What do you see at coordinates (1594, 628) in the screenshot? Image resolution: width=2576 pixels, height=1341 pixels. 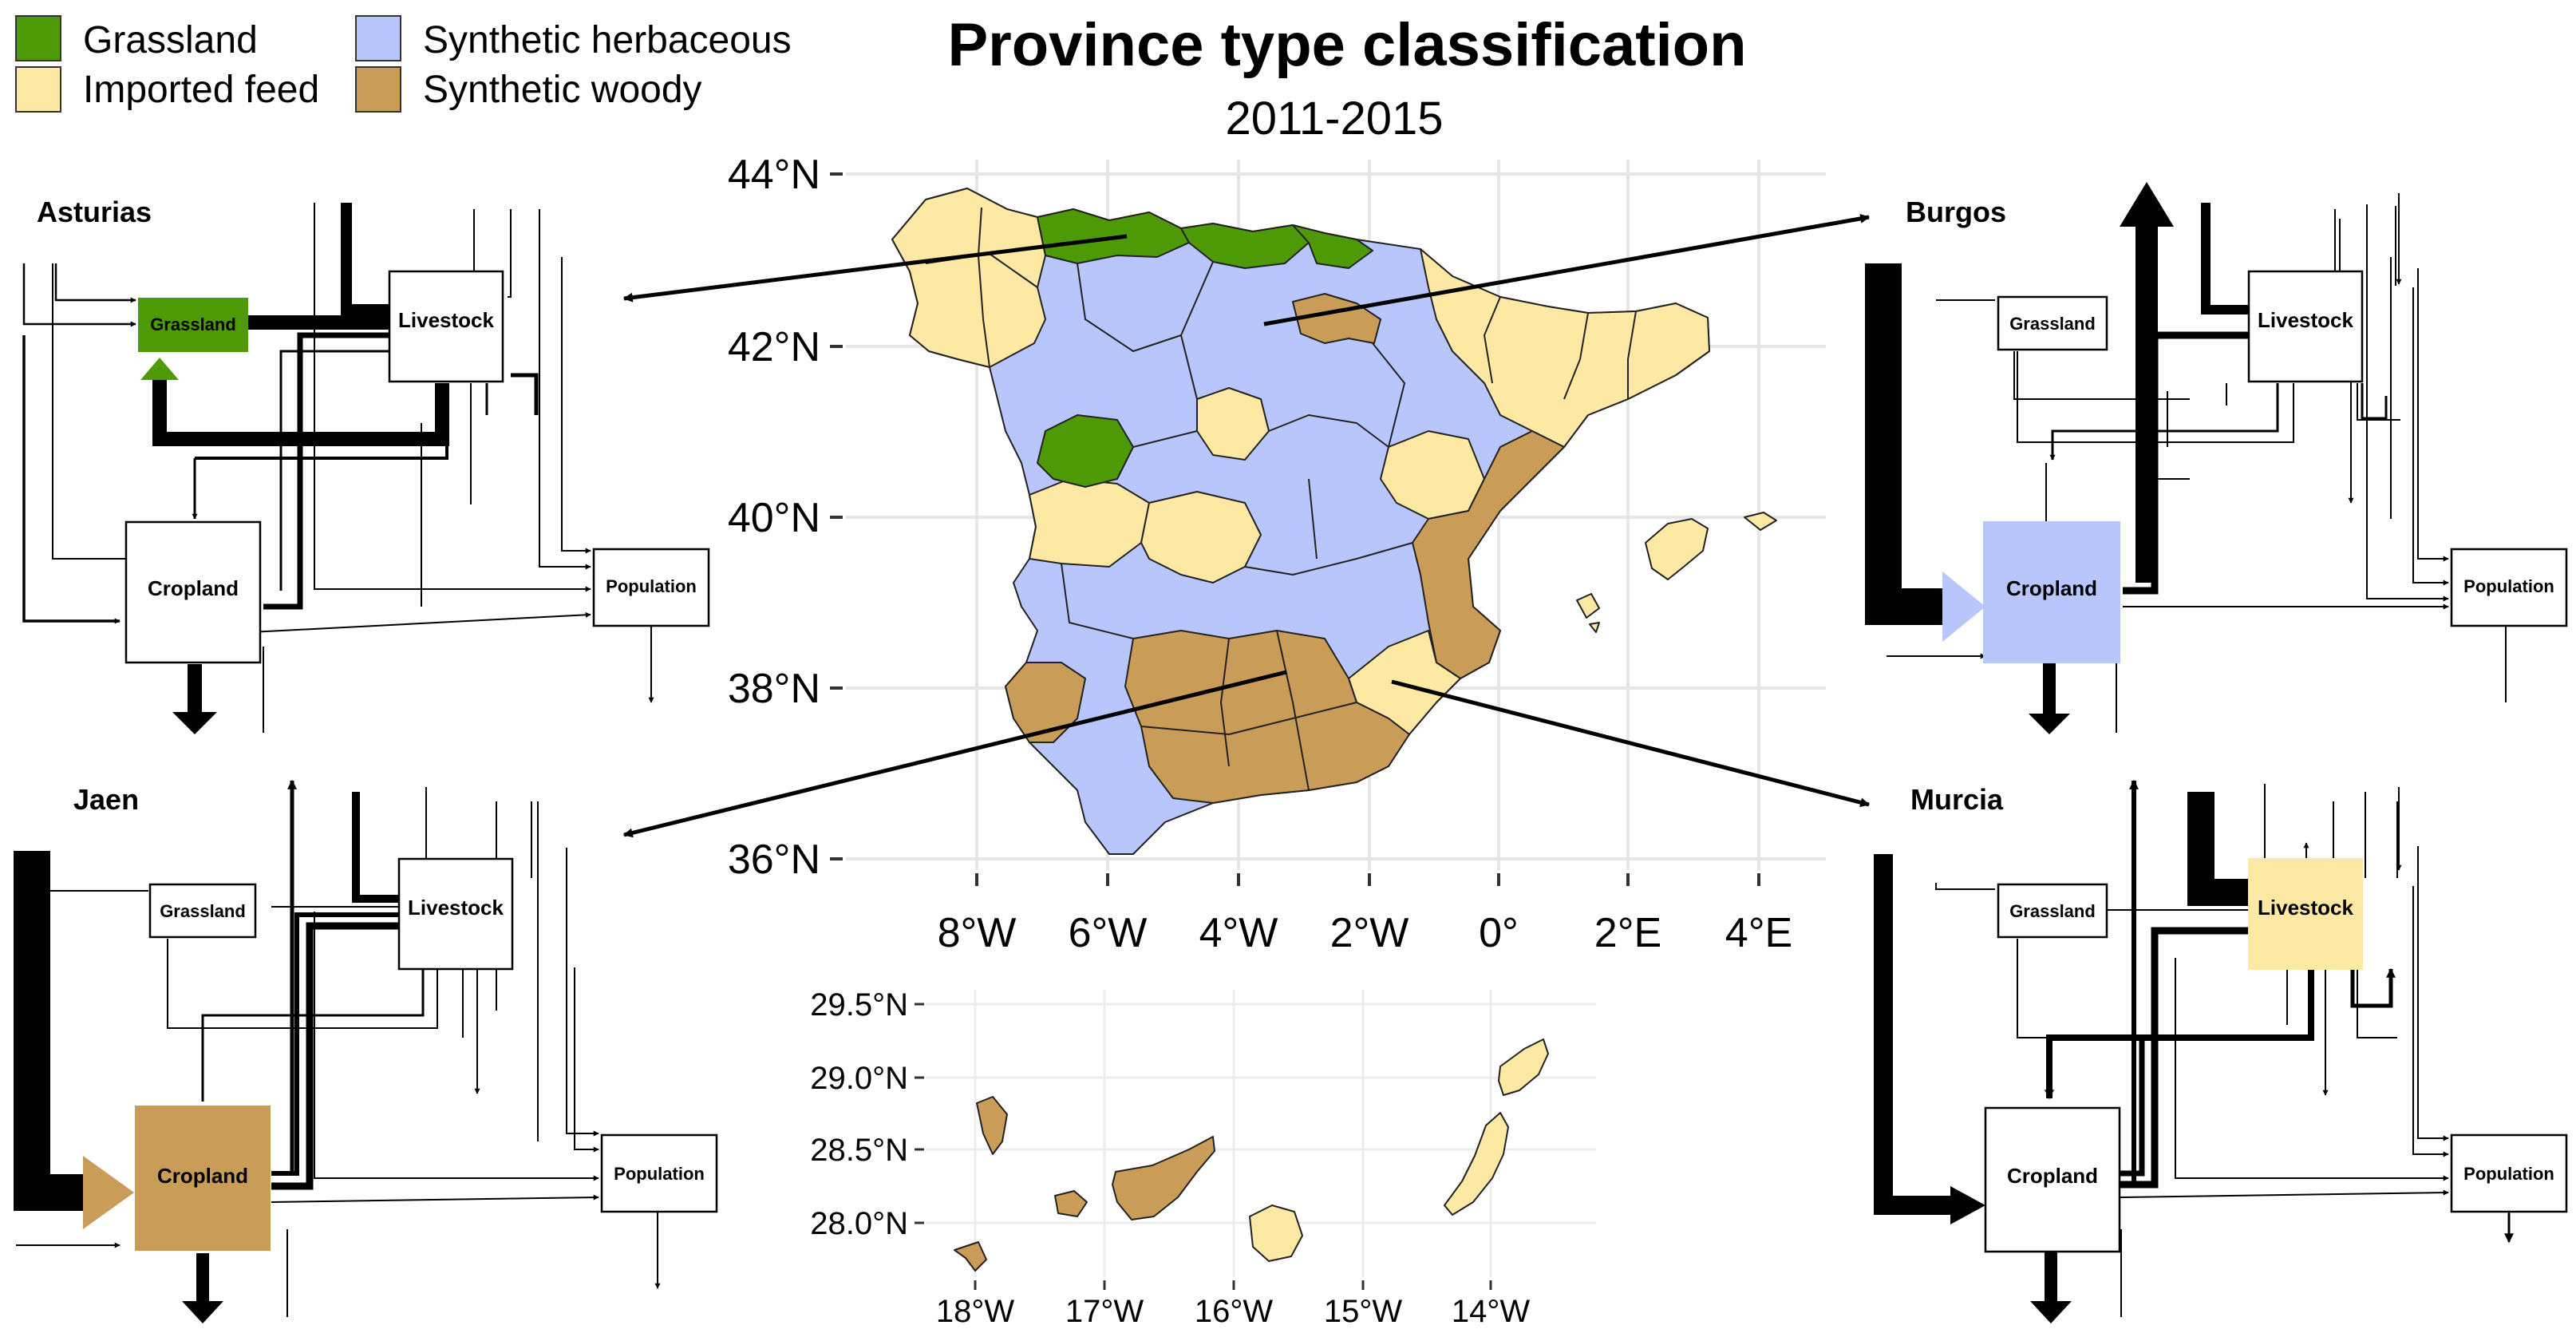 I see `formentera` at bounding box center [1594, 628].